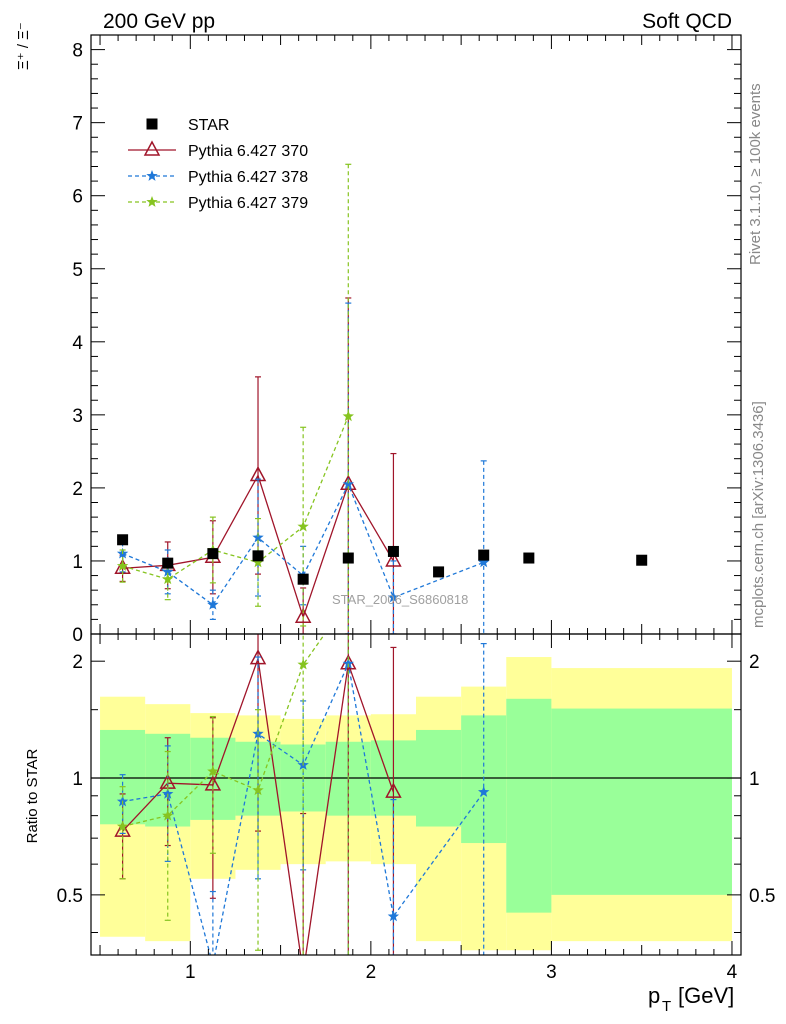 This screenshot has height=1024, width=786. I want to click on ratio-ytick-label: 2, so click(77, 662).